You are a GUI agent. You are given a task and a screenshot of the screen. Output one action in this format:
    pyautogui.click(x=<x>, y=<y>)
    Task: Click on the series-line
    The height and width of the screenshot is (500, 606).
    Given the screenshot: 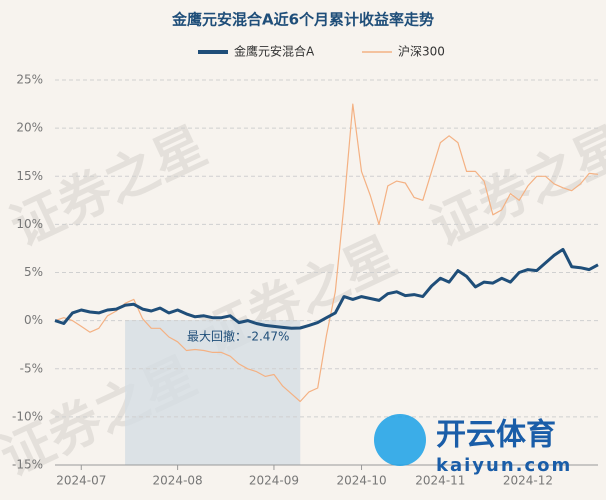 What is the action you would take?
    pyautogui.click(x=326, y=288)
    